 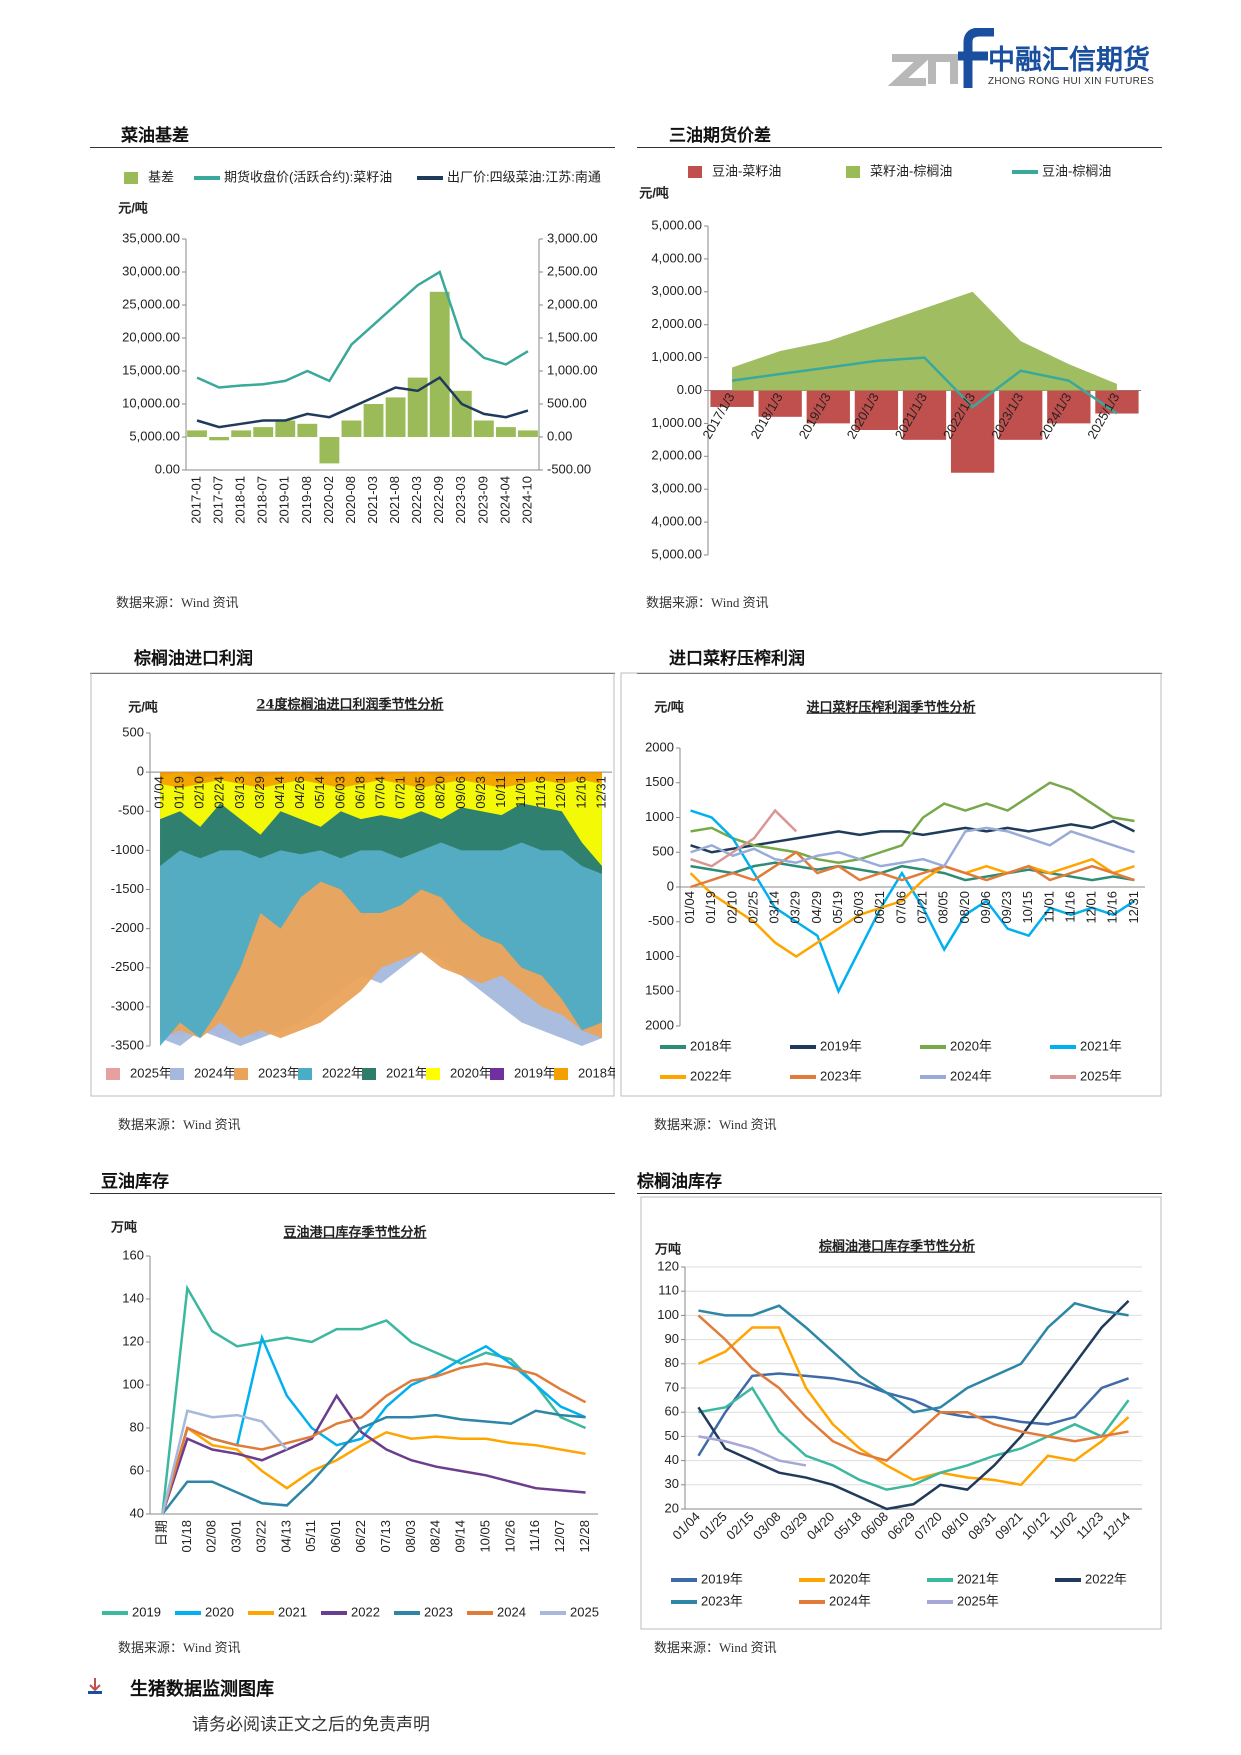 I want to click on x-tick-label: 01/19, so click(x=710, y=907).